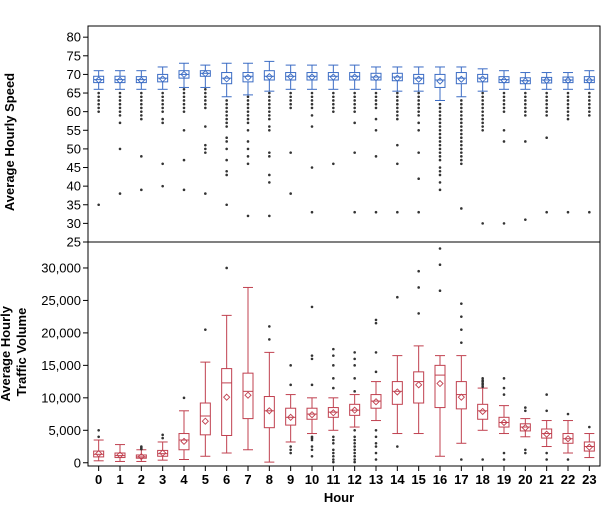 The height and width of the screenshot is (514, 610). I want to click on x-tick-label-6: 6, so click(226, 479).